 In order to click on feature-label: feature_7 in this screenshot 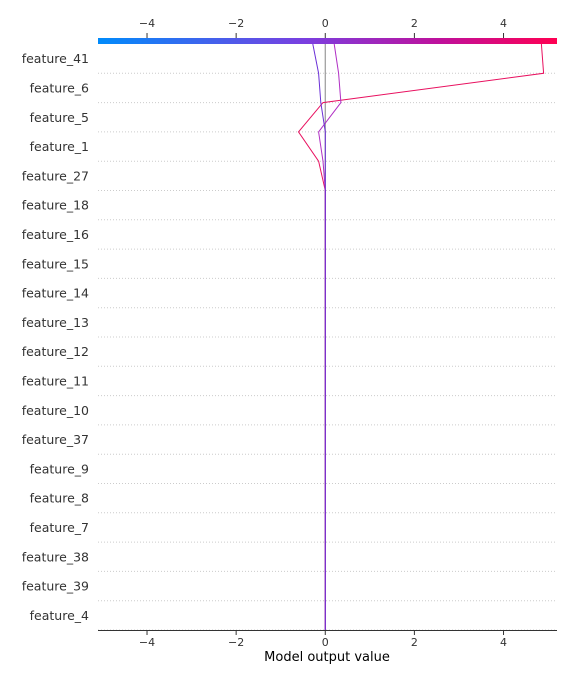, I will do `click(59, 527)`.